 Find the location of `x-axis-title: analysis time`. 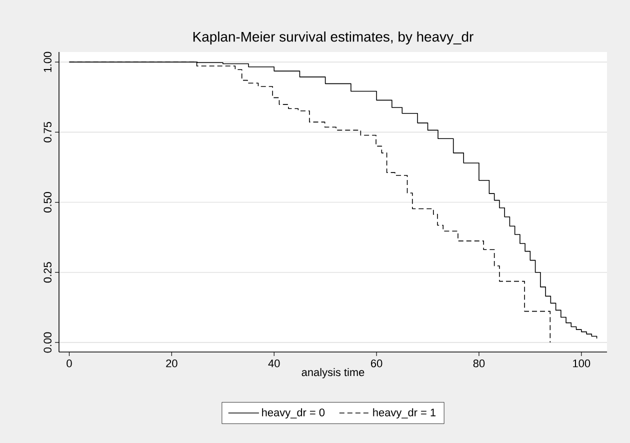

x-axis-title: analysis time is located at coordinates (333, 373).